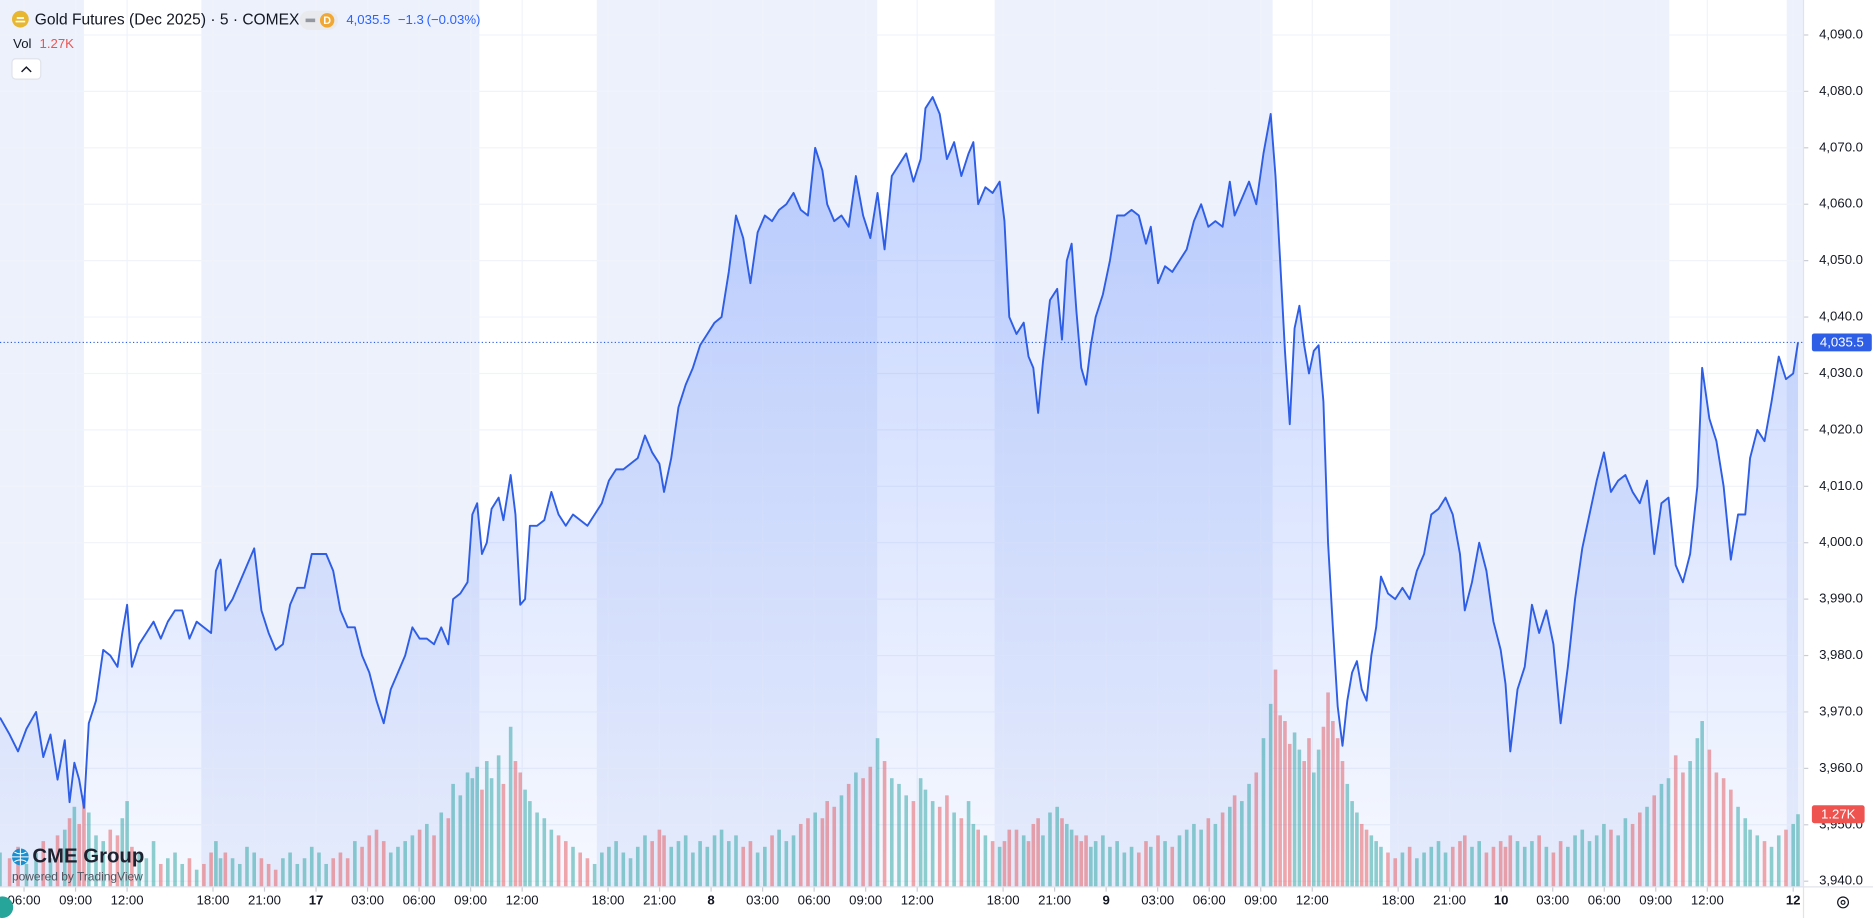 The image size is (1873, 918). What do you see at coordinates (1501, 900) in the screenshot?
I see `x-tick-label: 10` at bounding box center [1501, 900].